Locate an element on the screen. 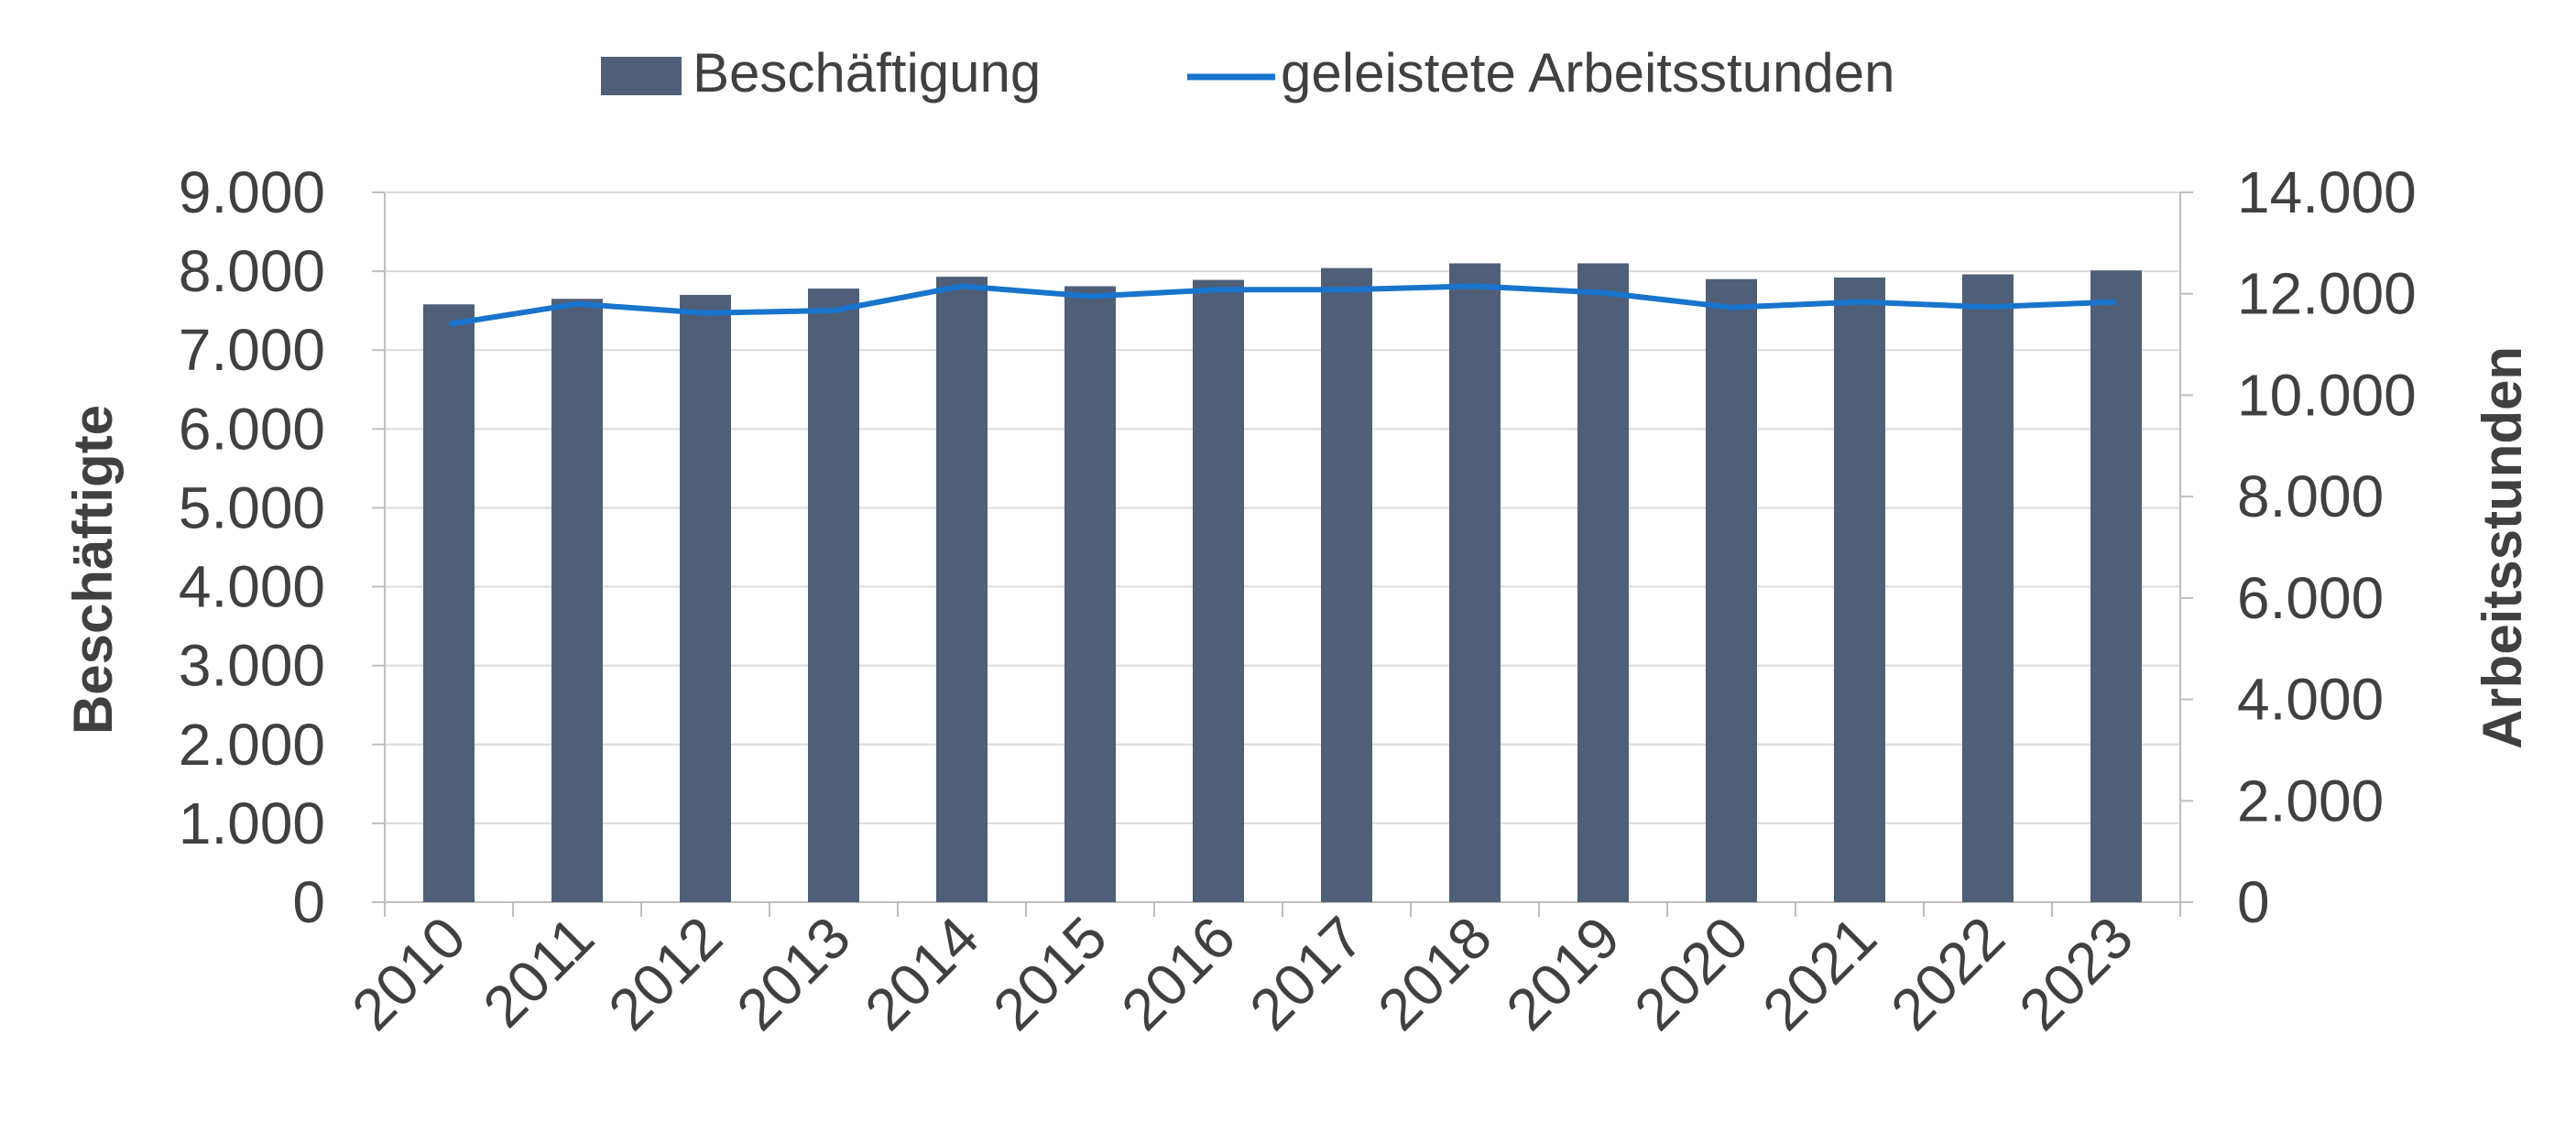  line-series is located at coordinates (1283, 305).